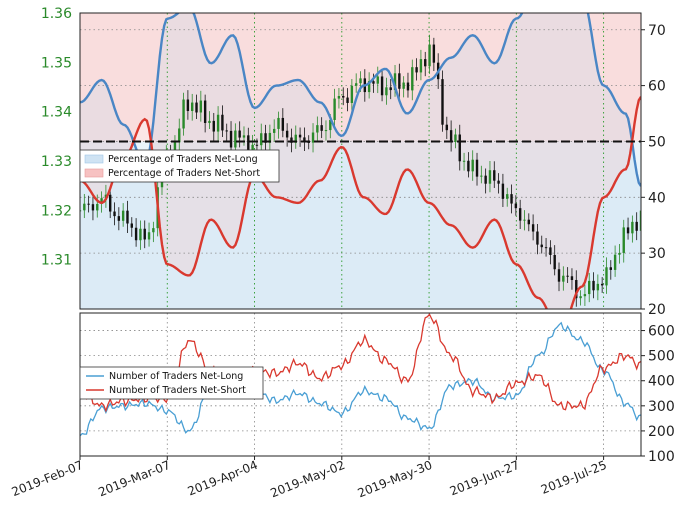 The image size is (680, 514). I want to click on top-legend-box, so click(179, 166).